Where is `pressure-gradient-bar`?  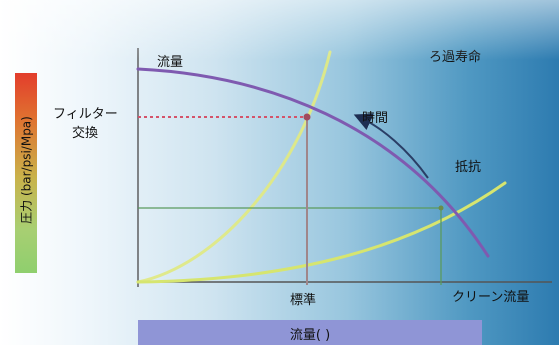
pressure-gradient-bar is located at coordinates (26, 173).